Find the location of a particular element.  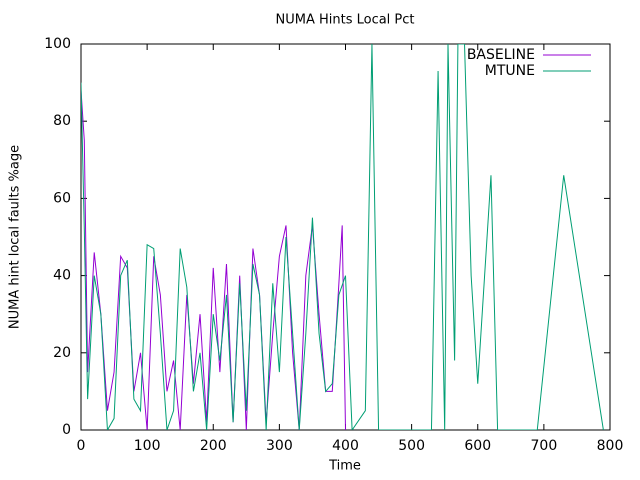

y-tick-label: 100 is located at coordinates (57, 44).